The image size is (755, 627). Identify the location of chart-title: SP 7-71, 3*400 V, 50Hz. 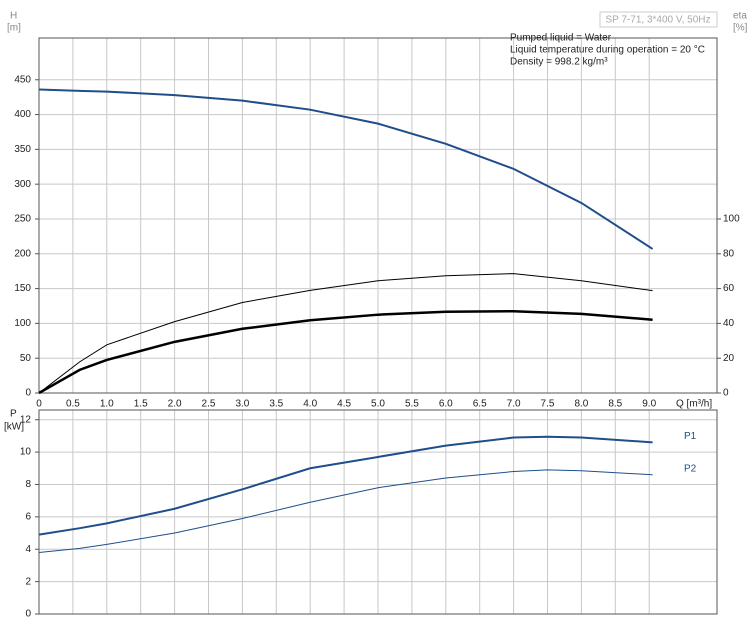
(657, 20).